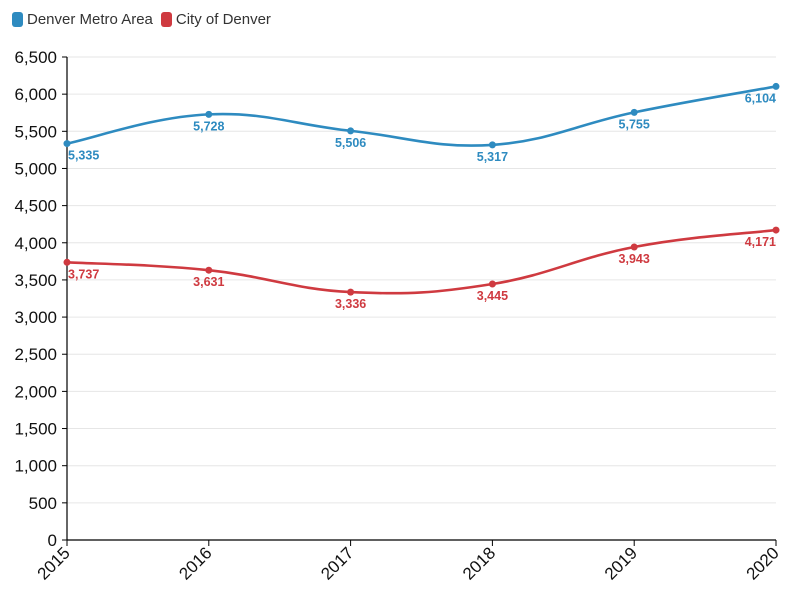 Image resolution: width=800 pixels, height=605 pixels. Describe the element at coordinates (760, 242) in the screenshot. I see `data-label: 4,171` at that location.